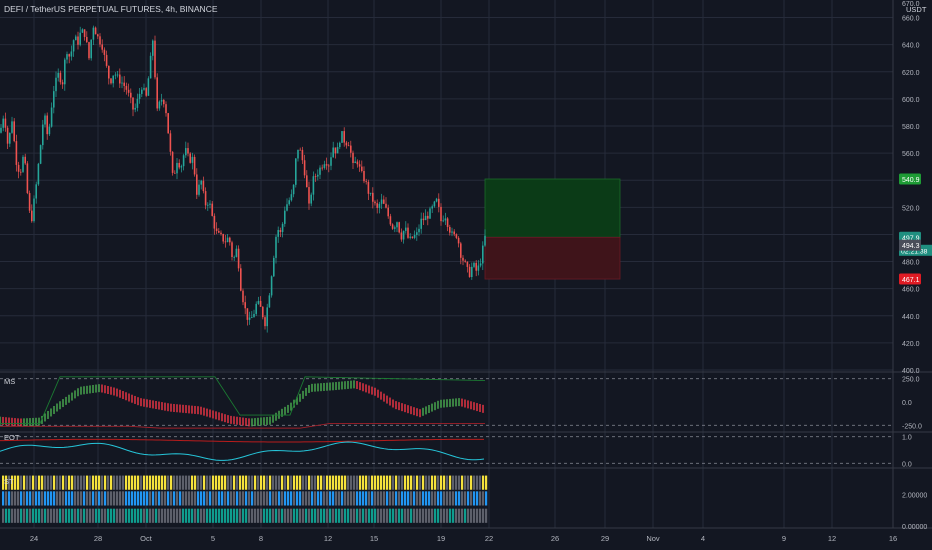 The width and height of the screenshot is (932, 550). What do you see at coordinates (328, 538) in the screenshot?
I see `time-tick-label: 12` at bounding box center [328, 538].